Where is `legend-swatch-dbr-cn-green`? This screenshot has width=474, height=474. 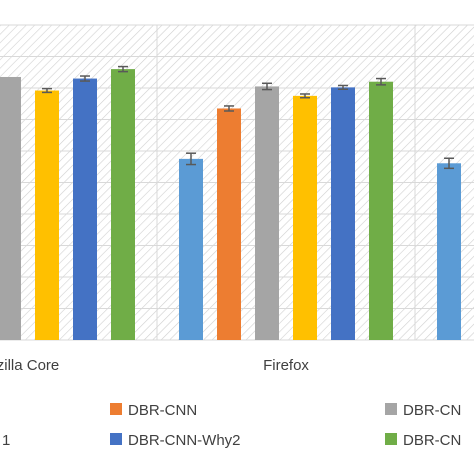 legend-swatch-dbr-cn-green is located at coordinates (391, 439).